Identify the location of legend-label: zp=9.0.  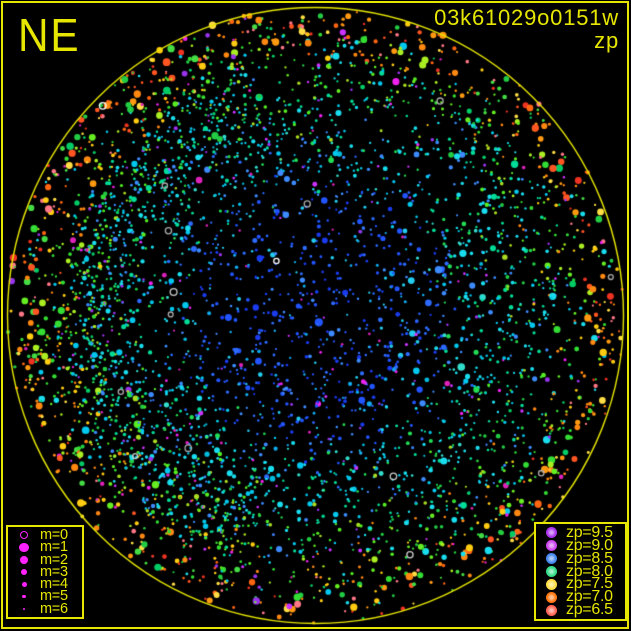
(589, 545).